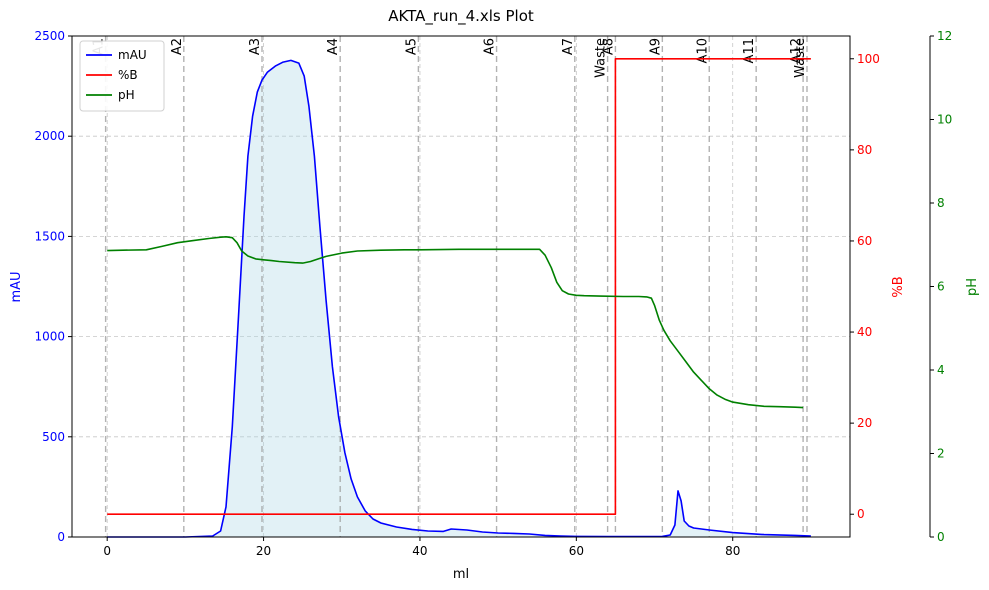  I want to click on y-tick-label-percent-b: 80, so click(864, 150).